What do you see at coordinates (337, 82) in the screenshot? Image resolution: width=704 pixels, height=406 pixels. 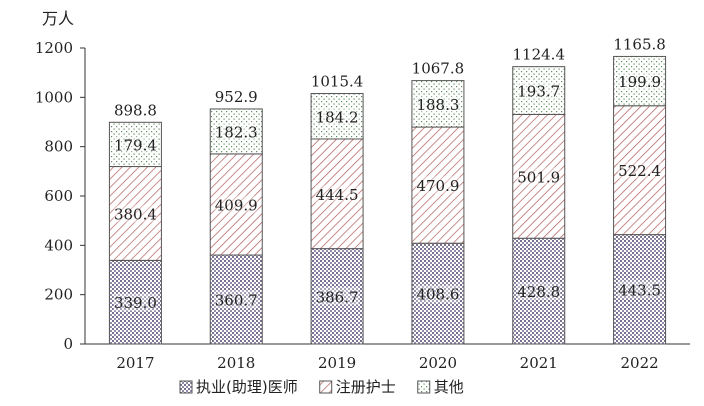 I see `total-label: 1015.4` at bounding box center [337, 82].